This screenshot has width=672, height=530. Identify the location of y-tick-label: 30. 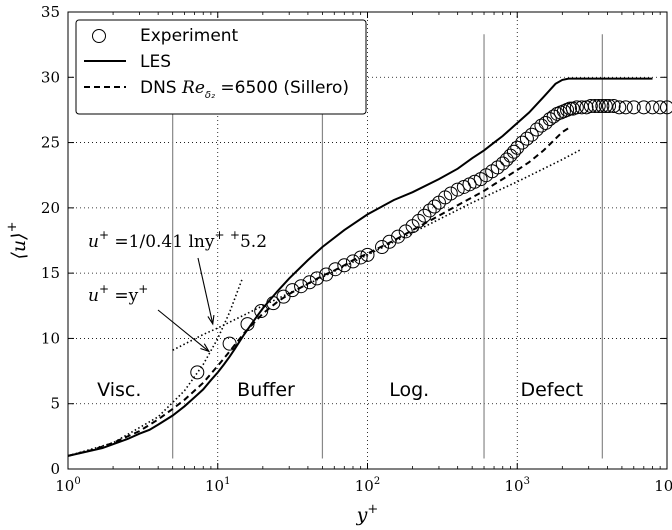
(50, 77).